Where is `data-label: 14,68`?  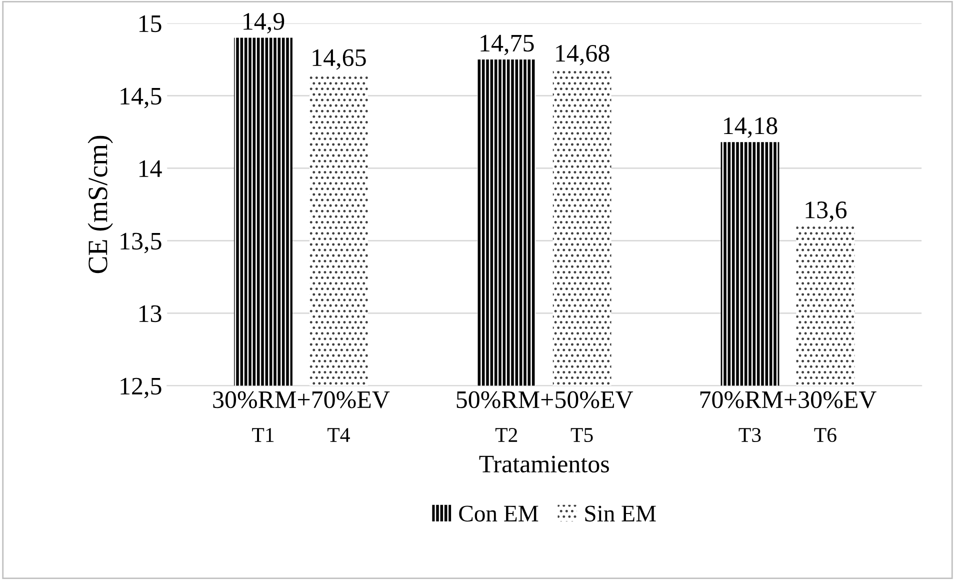 data-label: 14,68 is located at coordinates (583, 55).